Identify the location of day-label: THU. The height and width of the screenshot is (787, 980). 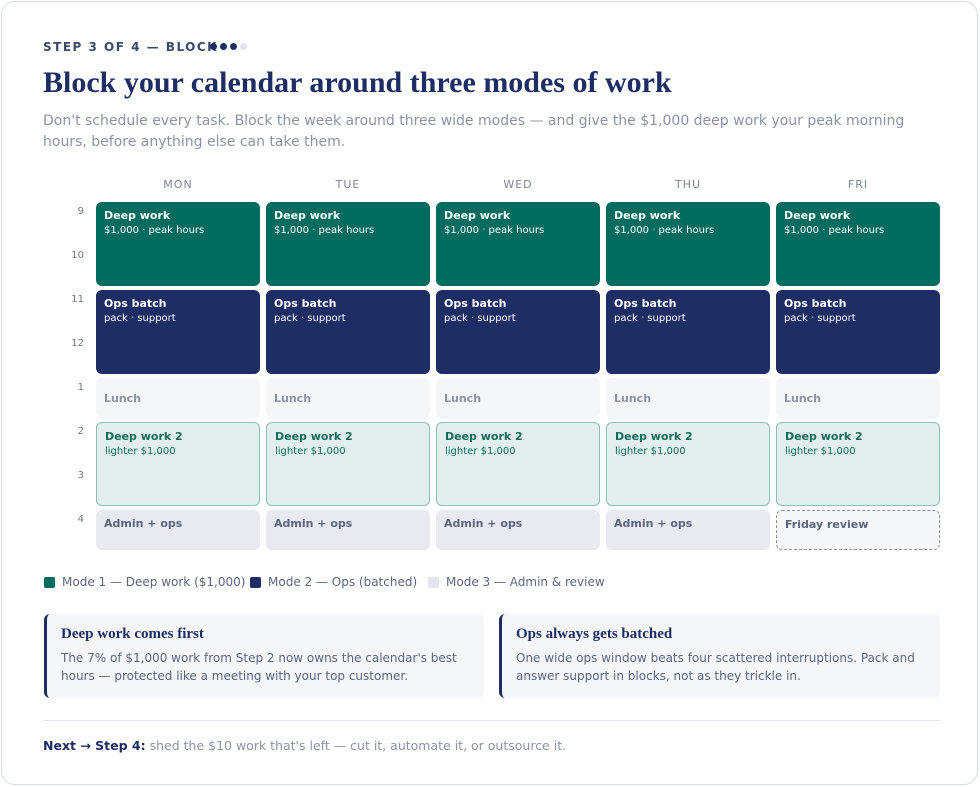
(688, 184).